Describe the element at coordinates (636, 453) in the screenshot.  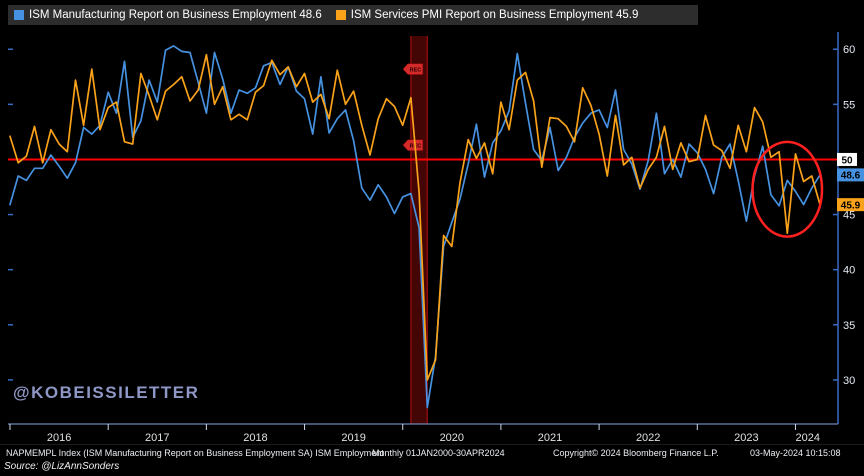
I see `footer-copyright: Copyright© 2024 Bloomberg Finance L.P.` at that location.